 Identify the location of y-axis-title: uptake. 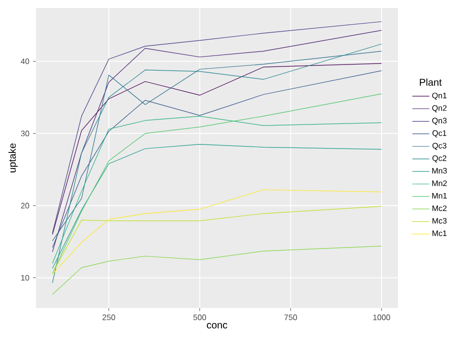
(13, 157).